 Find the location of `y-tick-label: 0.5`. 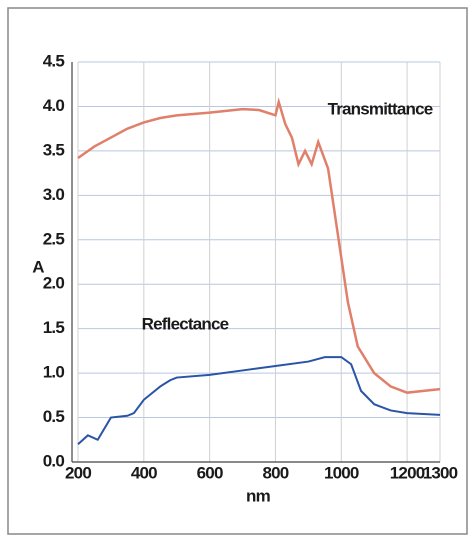

y-tick-label: 0.5 is located at coordinates (54, 416).